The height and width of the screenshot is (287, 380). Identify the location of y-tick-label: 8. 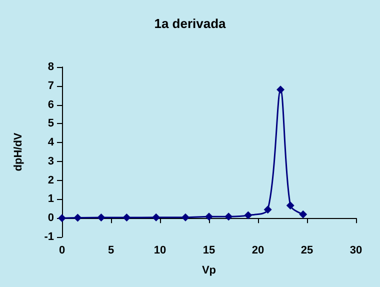
(51, 67).